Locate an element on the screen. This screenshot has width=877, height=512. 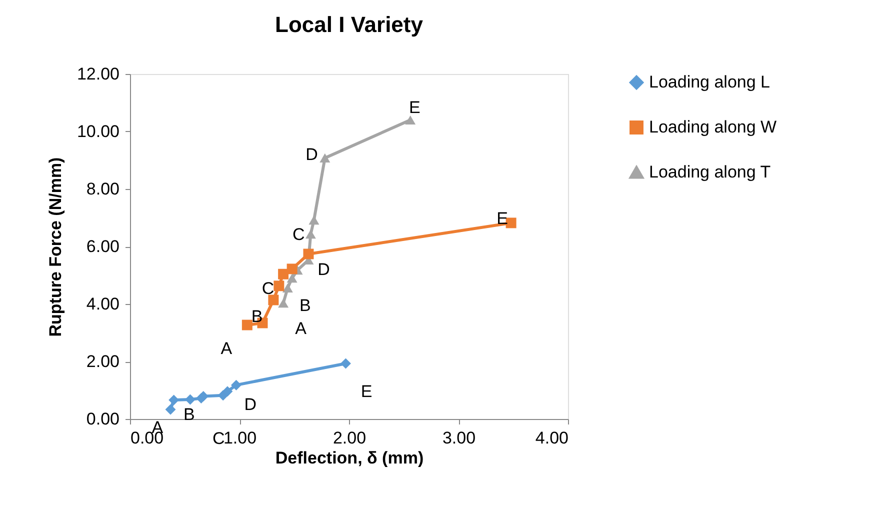
y-tick-label: 6.00 is located at coordinates (103, 246).